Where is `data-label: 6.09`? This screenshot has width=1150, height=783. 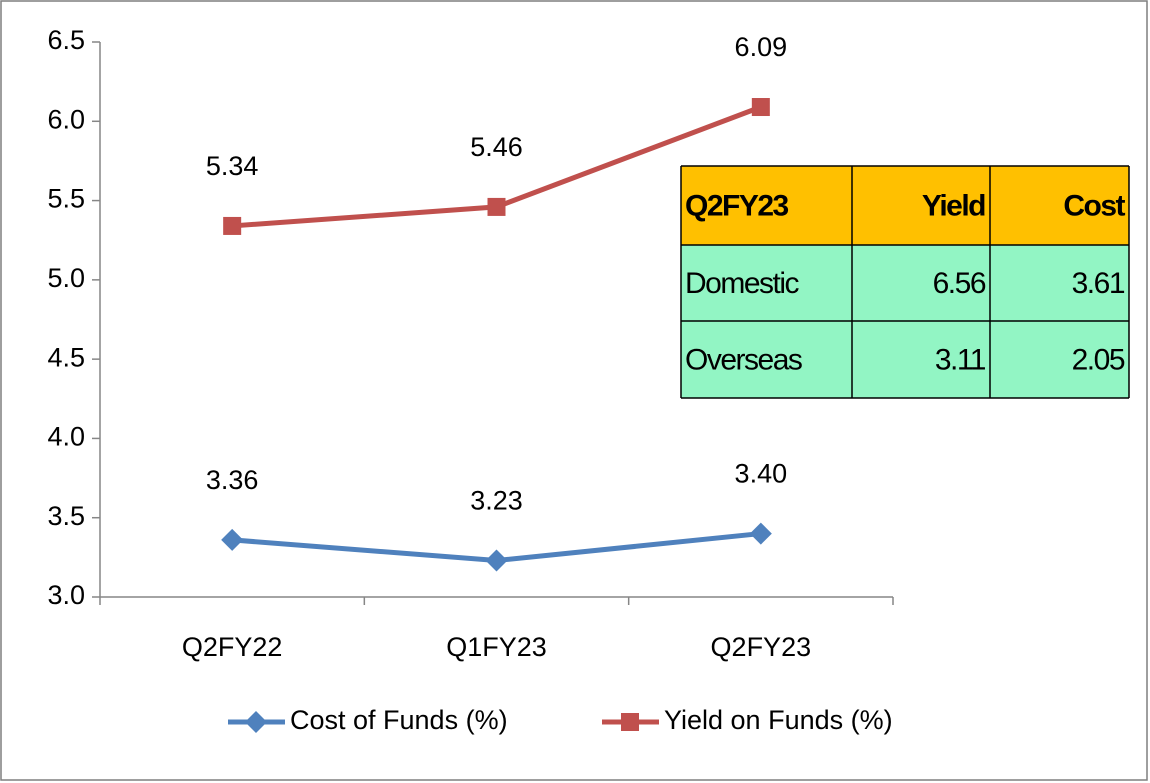
data-label: 6.09 is located at coordinates (761, 47).